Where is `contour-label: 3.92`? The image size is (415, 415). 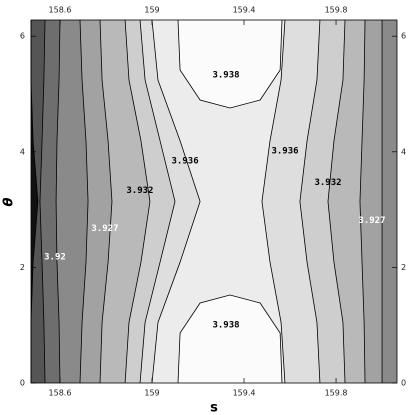
contour-label: 3.92 is located at coordinates (55, 258).